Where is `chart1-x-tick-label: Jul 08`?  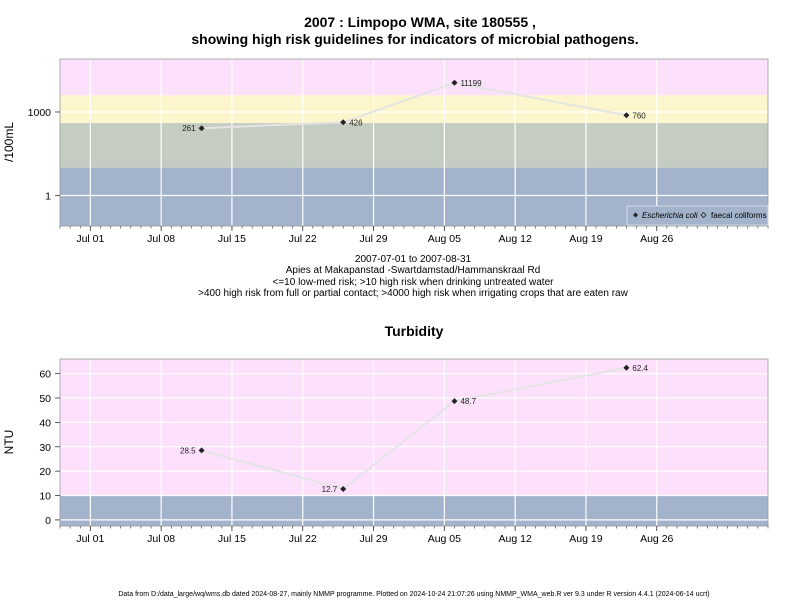
chart1-x-tick-label: Jul 08 is located at coordinates (161, 239).